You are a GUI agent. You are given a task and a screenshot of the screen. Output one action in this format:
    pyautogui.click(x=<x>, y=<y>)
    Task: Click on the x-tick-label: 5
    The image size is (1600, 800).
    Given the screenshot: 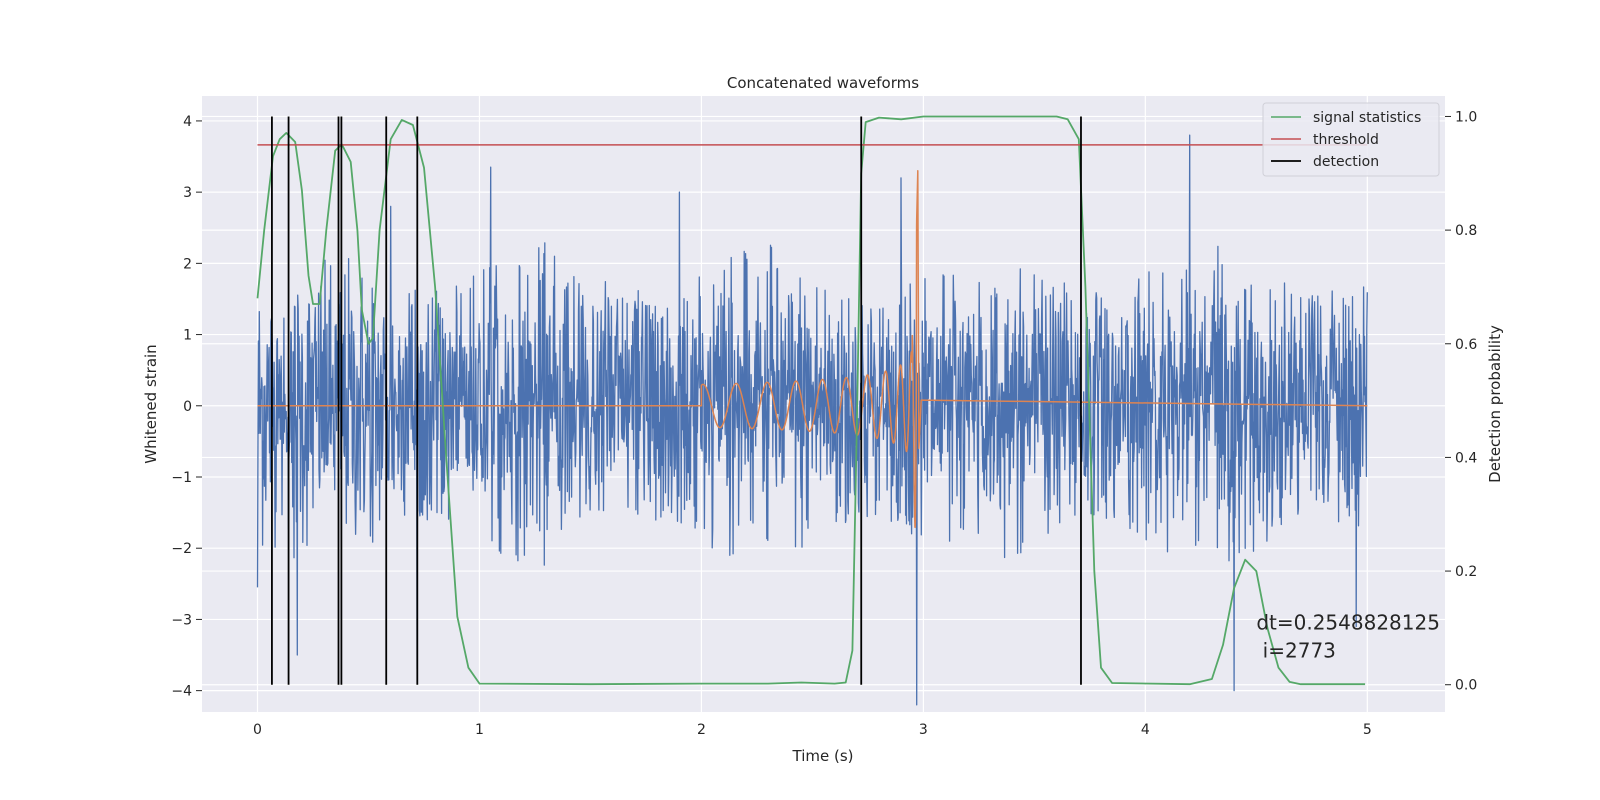 What is the action you would take?
    pyautogui.click(x=1367, y=730)
    